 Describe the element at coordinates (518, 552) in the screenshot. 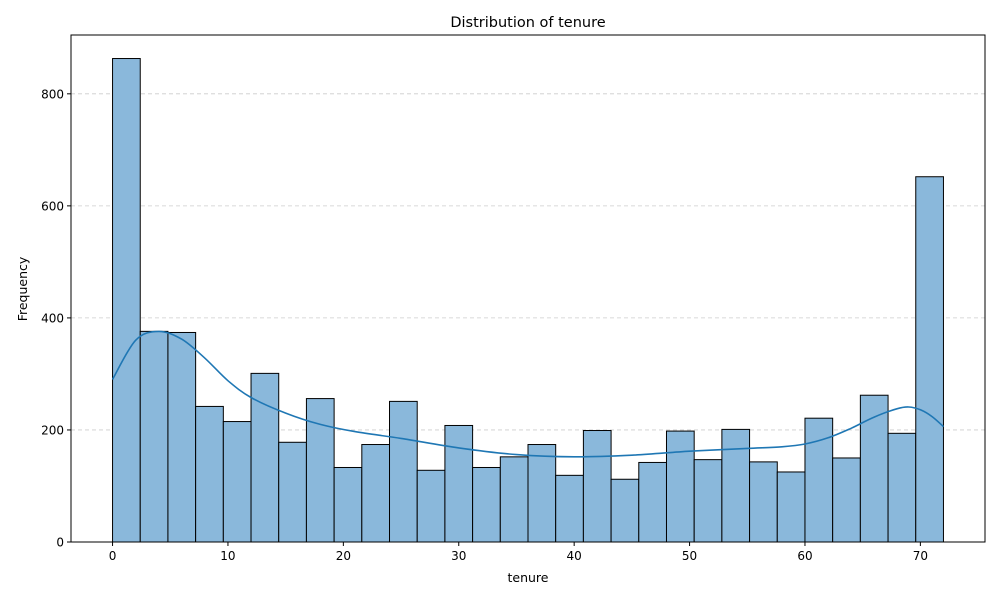

I see `x-axis: 0 10 20 30 40 50 60 70` at that location.